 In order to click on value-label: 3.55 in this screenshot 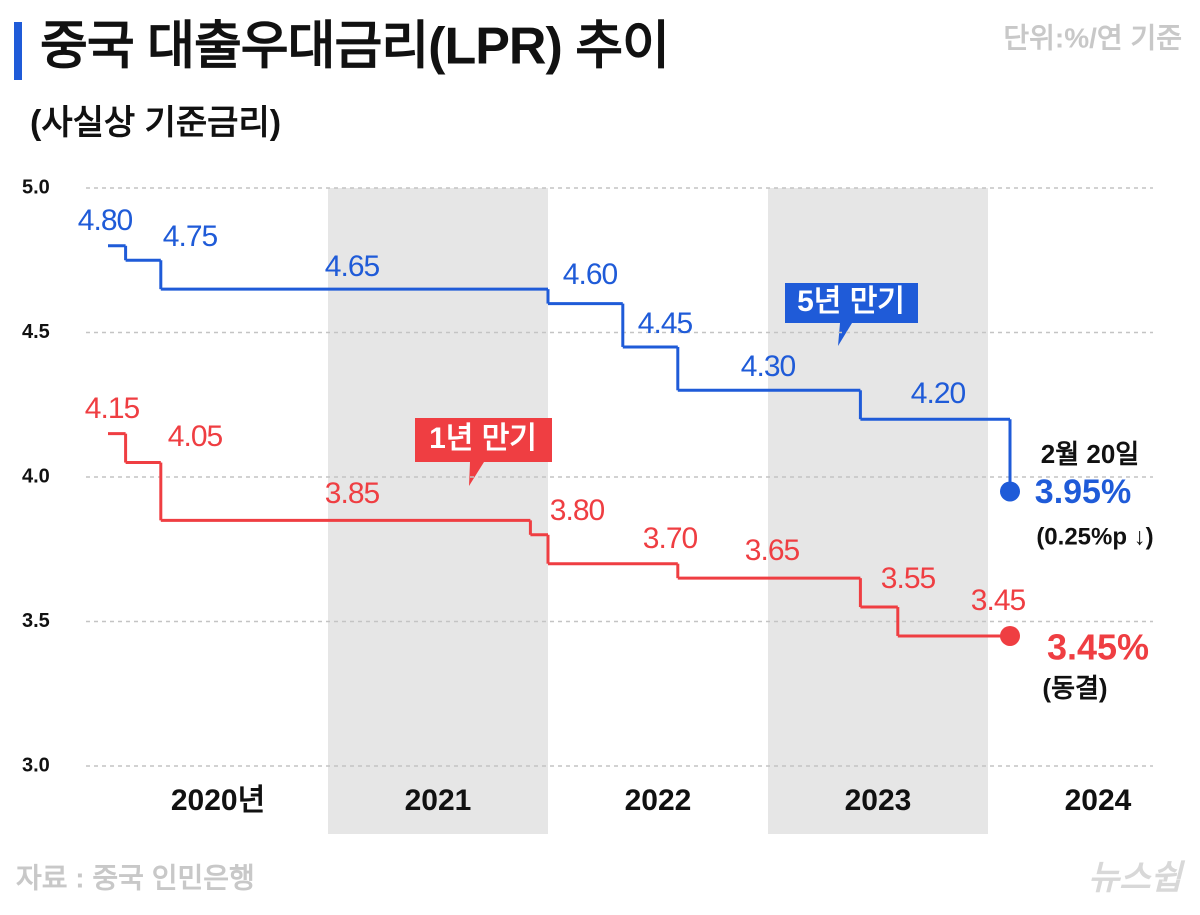, I will do `click(908, 578)`.